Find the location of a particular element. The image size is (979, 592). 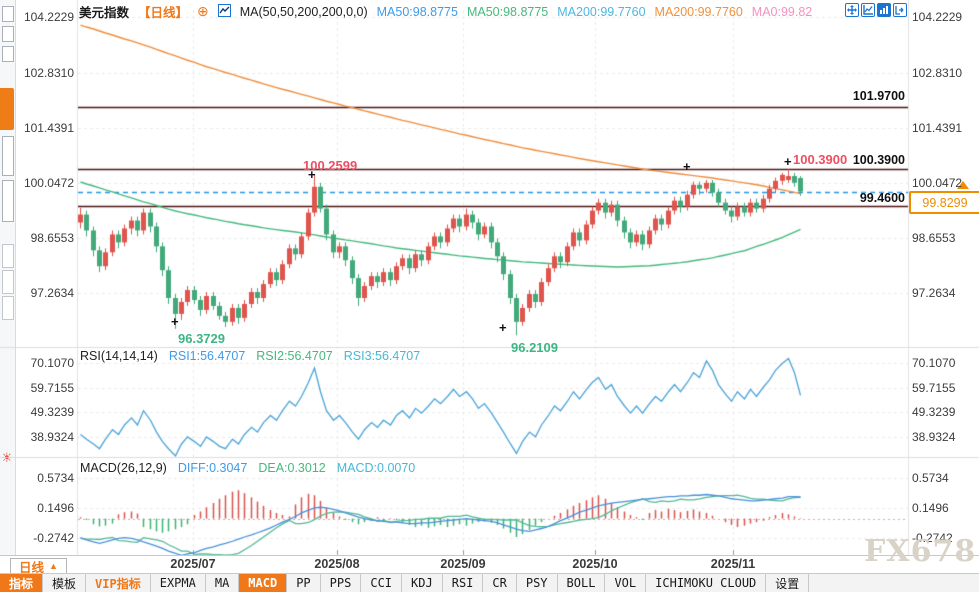

y-axis-label-left: 70.1070 is located at coordinates (52, 363).